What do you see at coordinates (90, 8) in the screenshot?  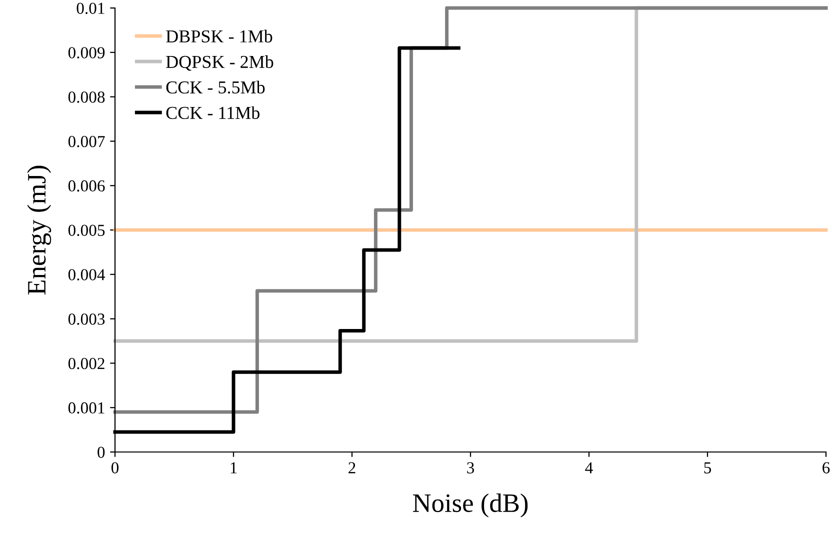 I see `y-tick-label: 0.01` at bounding box center [90, 8].